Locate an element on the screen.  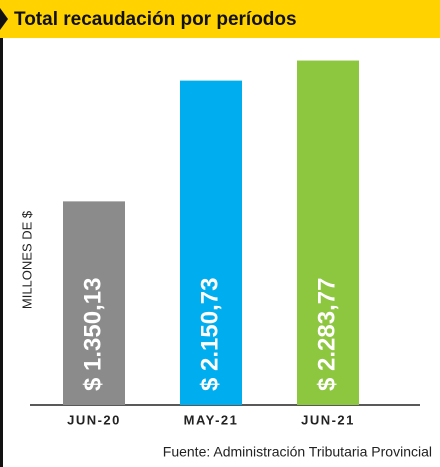
x-tick-label: MAY-21 is located at coordinates (211, 419).